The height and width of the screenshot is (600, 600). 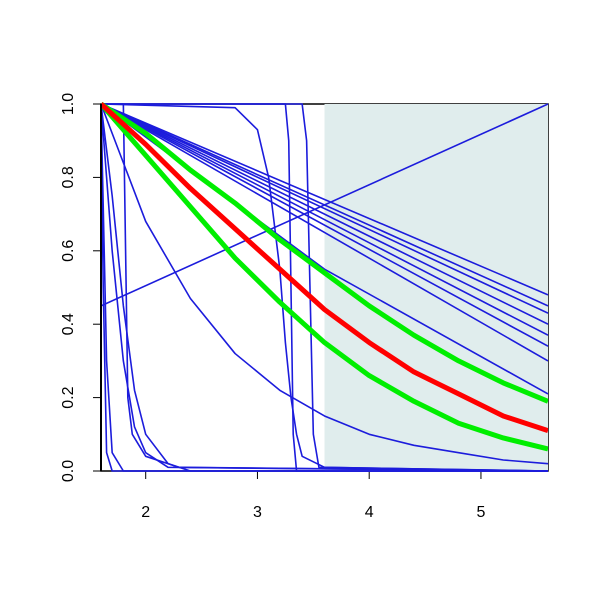 What do you see at coordinates (145, 512) in the screenshot?
I see `x-tick-label: 2` at bounding box center [145, 512].